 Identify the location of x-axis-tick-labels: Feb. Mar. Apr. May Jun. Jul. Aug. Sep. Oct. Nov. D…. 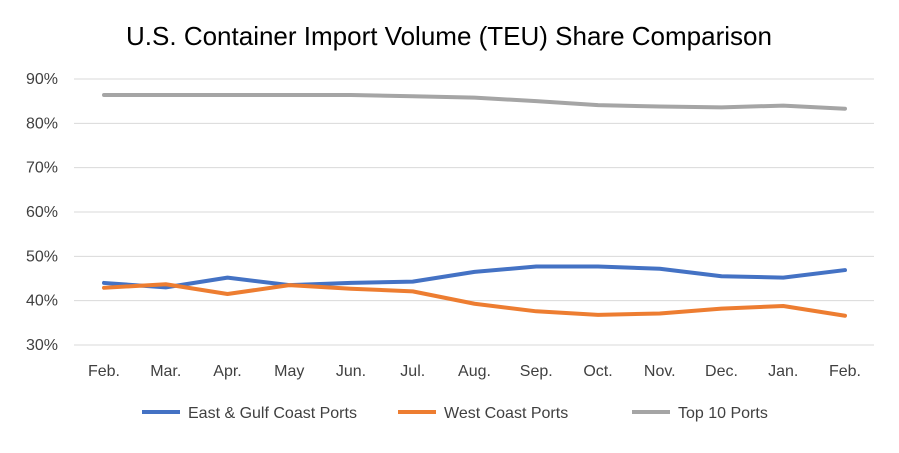
(474, 371).